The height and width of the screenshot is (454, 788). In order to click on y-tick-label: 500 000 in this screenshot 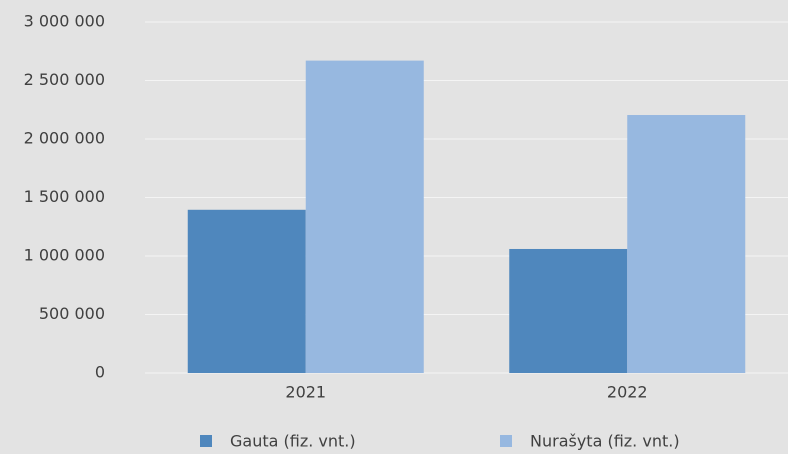, I will do `click(72, 313)`.